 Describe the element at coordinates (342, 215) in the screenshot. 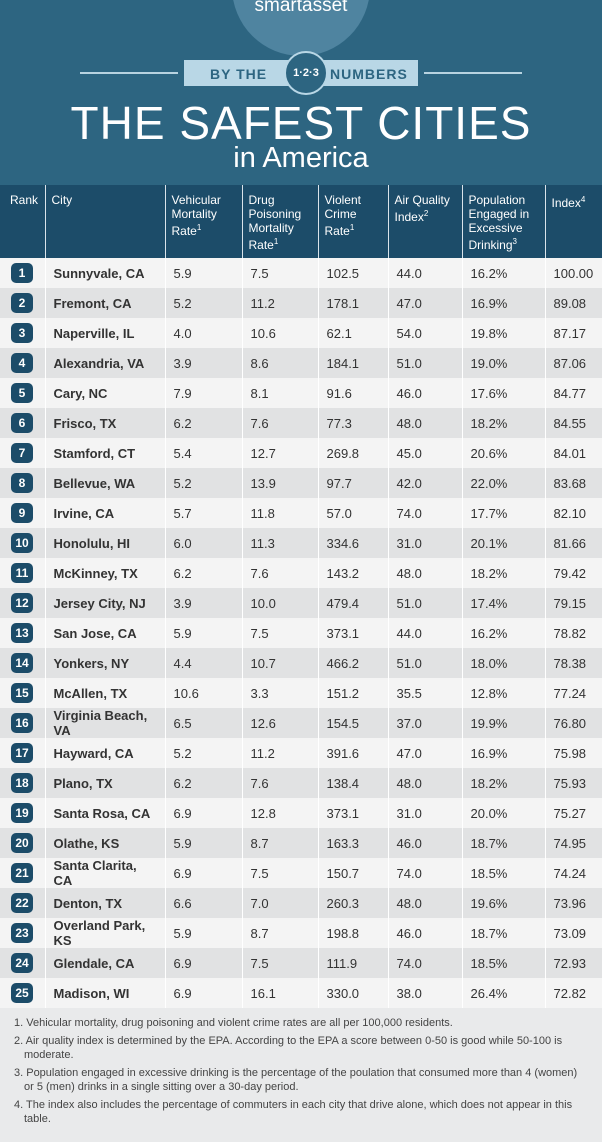

I see `column-label: Violent Crime Rate` at that location.